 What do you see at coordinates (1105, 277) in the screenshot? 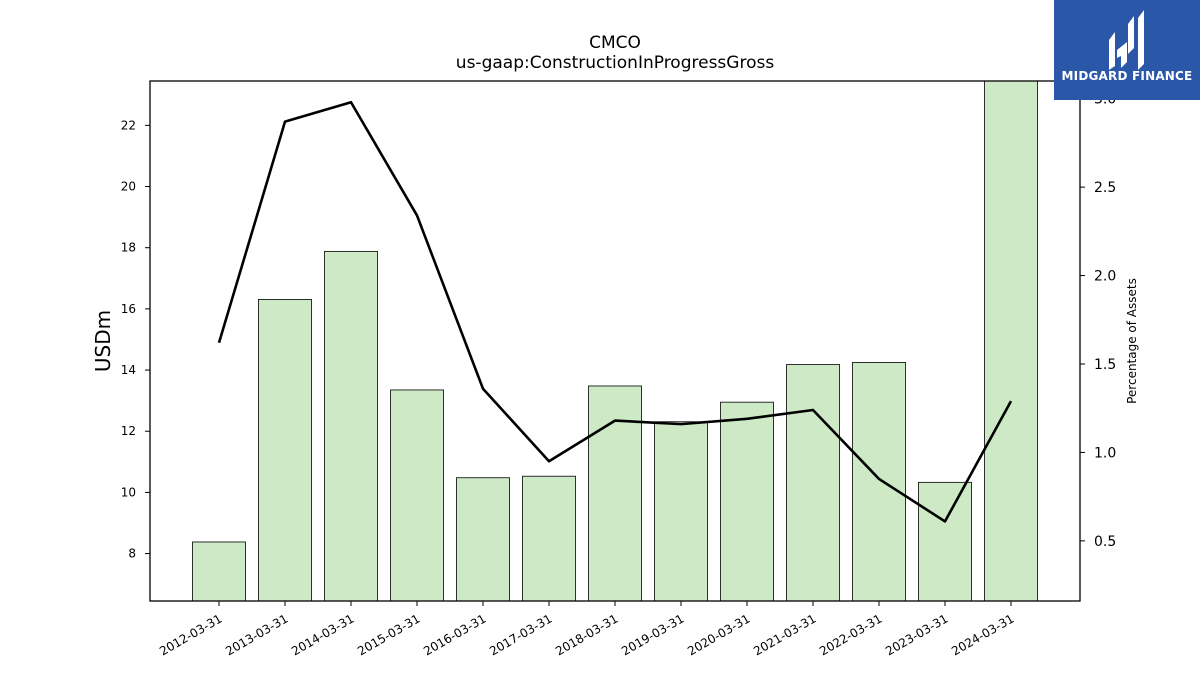
I see `y2-tick-label: 2.0` at bounding box center [1105, 277].